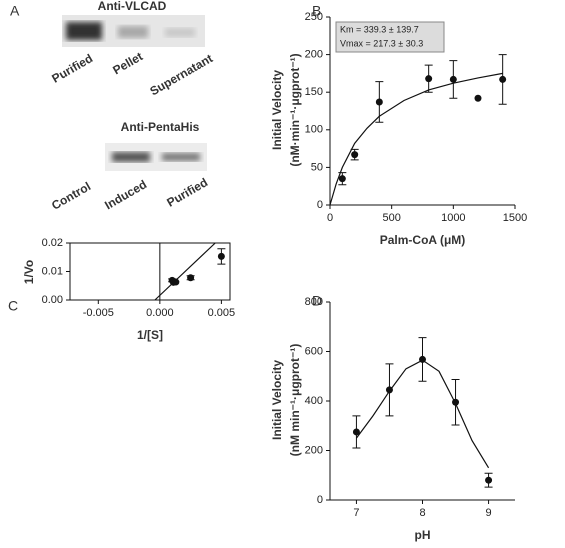 The width and height of the screenshot is (565, 548). What do you see at coordinates (295, 109) in the screenshot?
I see `y-axis-label: (nM·min⁻¹·μgprot⁻¹)` at bounding box center [295, 109].